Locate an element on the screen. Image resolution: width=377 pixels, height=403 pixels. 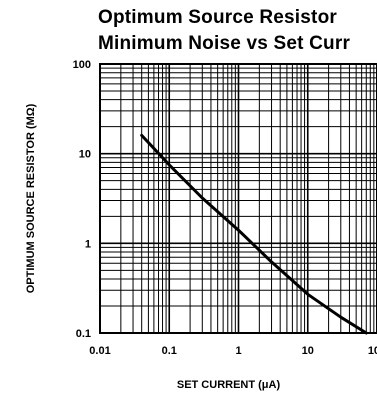
y-tick-label: 10 is located at coordinates (85, 155).